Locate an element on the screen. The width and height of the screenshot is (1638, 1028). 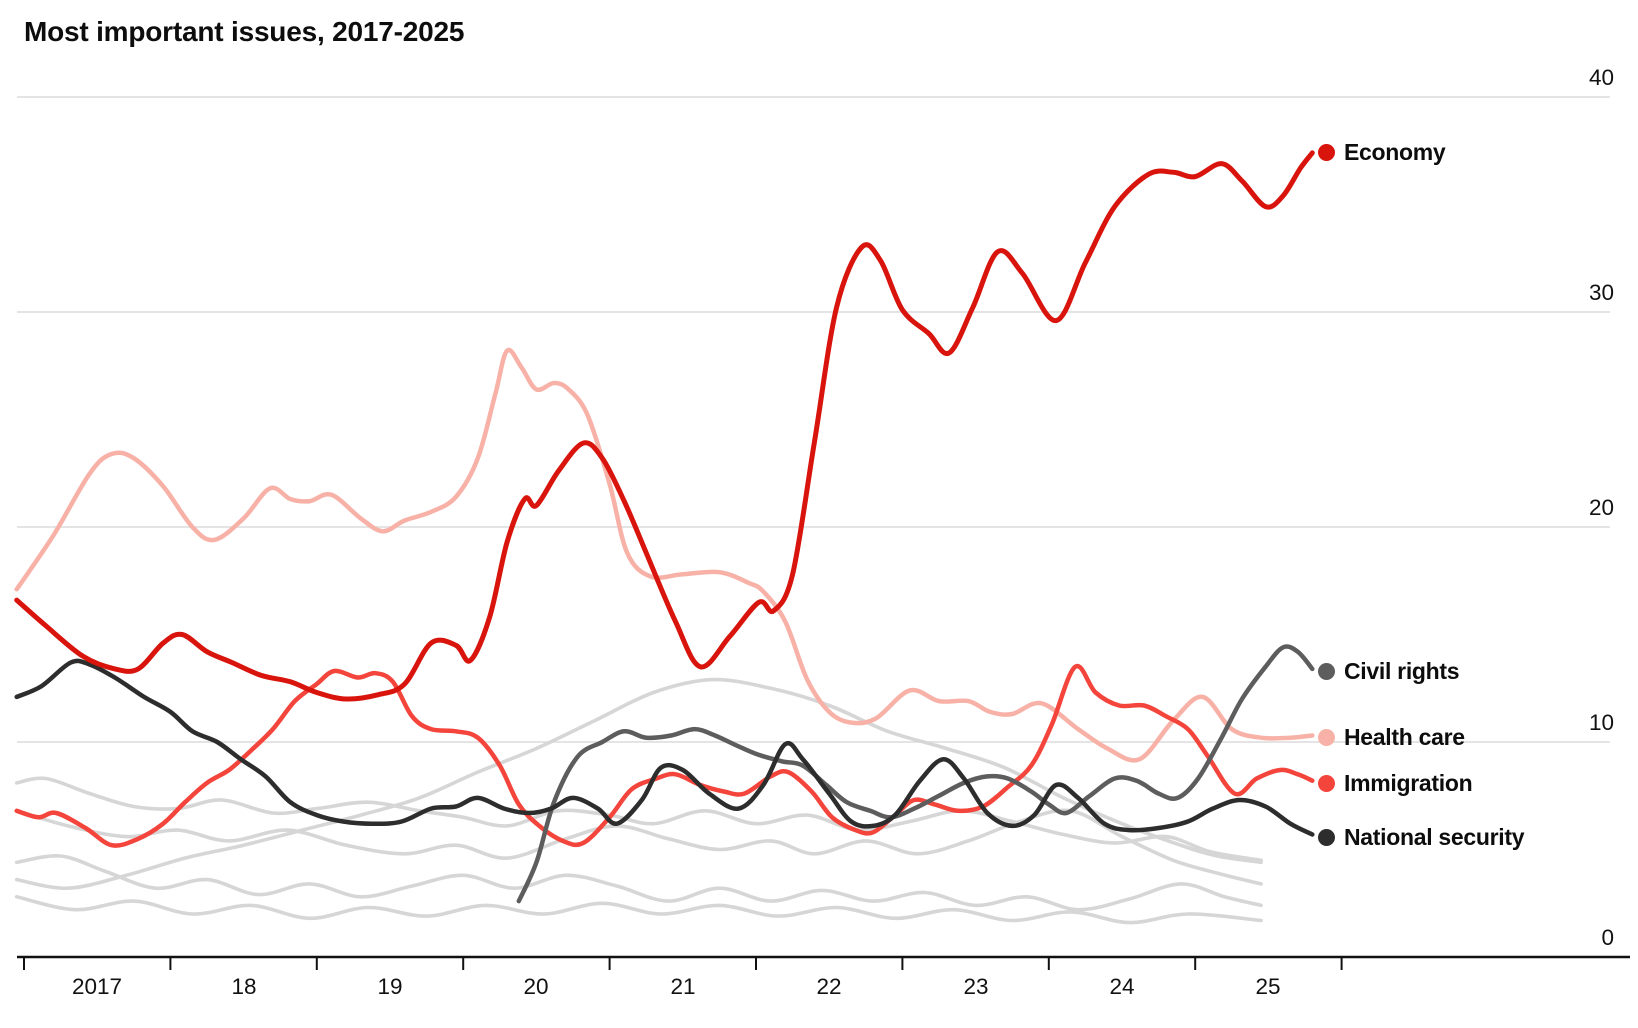
health-care-series-dot-icon is located at coordinates (1326, 737).